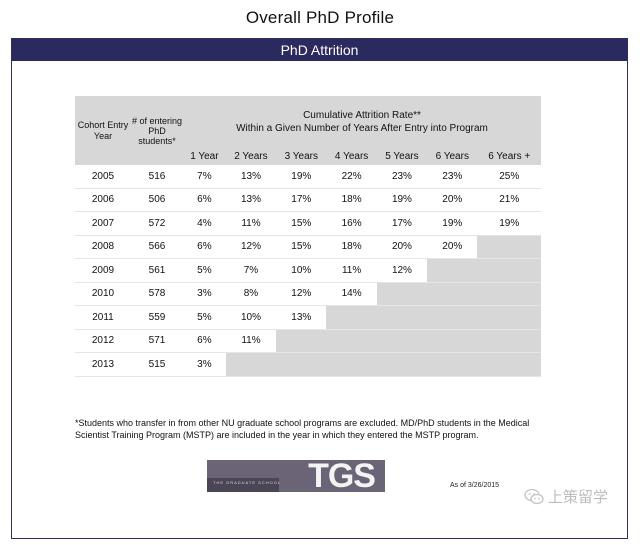 This screenshot has height=545, width=640. I want to click on entering-count-cell: 515, so click(157, 364).